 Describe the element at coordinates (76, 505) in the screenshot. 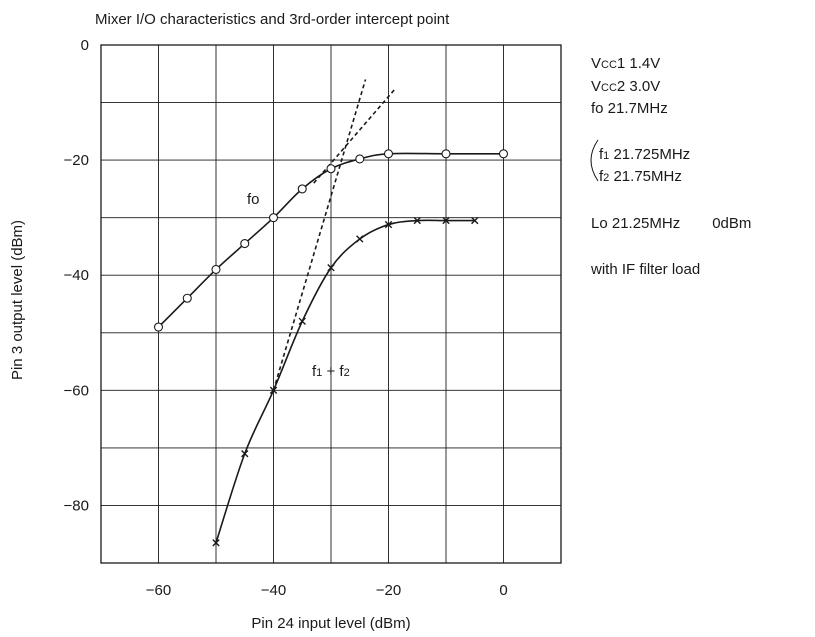

I see `y-tick-label: −80` at that location.